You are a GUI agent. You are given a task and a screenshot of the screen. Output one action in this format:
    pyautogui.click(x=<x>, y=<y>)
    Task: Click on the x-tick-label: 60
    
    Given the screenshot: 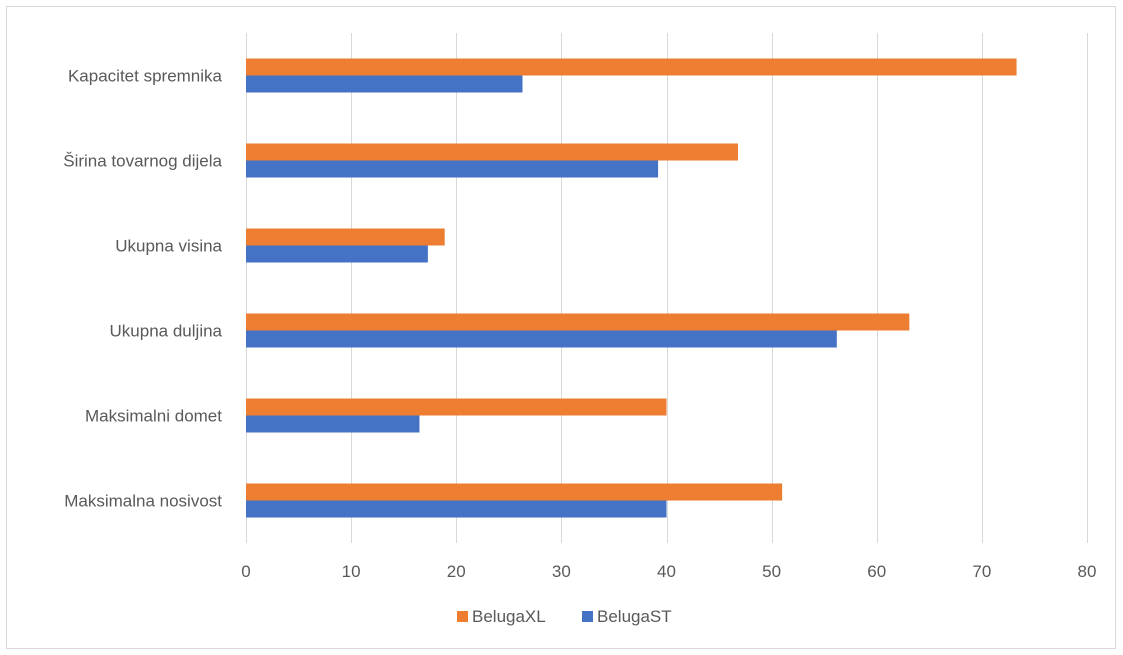 What is the action you would take?
    pyautogui.click(x=876, y=571)
    